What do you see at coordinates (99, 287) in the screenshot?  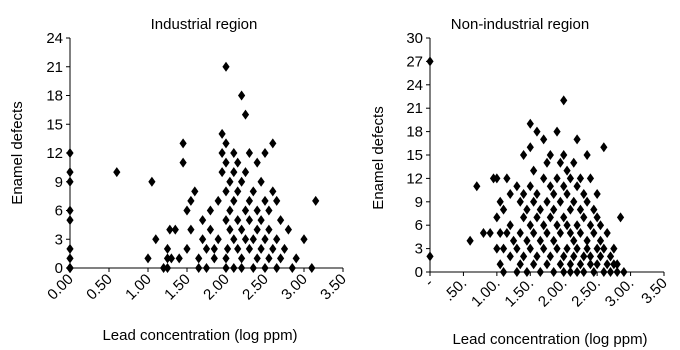 I see `left-x-tick-label: 0.50` at bounding box center [99, 287].